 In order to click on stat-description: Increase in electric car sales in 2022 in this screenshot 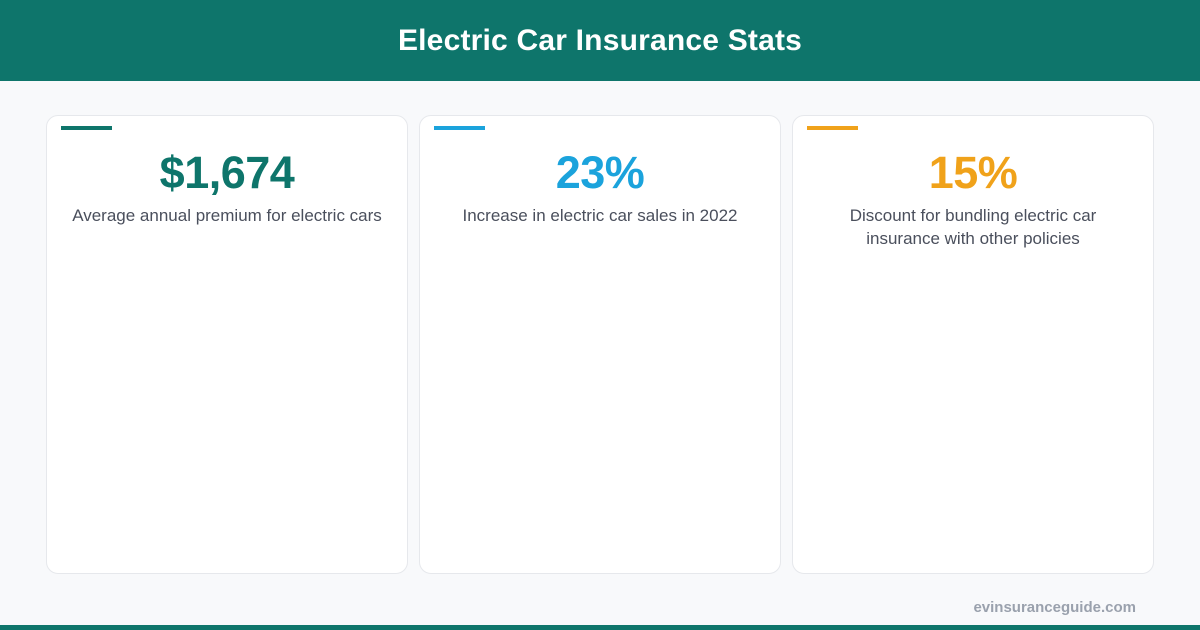, I will do `click(600, 215)`.